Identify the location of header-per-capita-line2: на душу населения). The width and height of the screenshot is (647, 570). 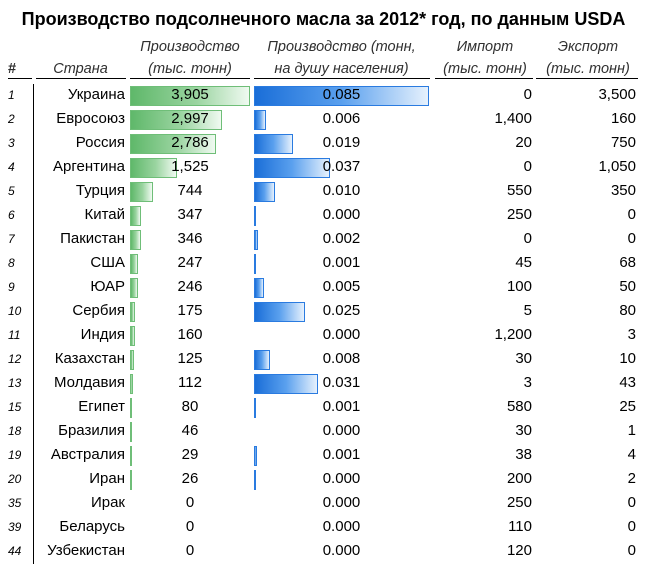
(341, 69).